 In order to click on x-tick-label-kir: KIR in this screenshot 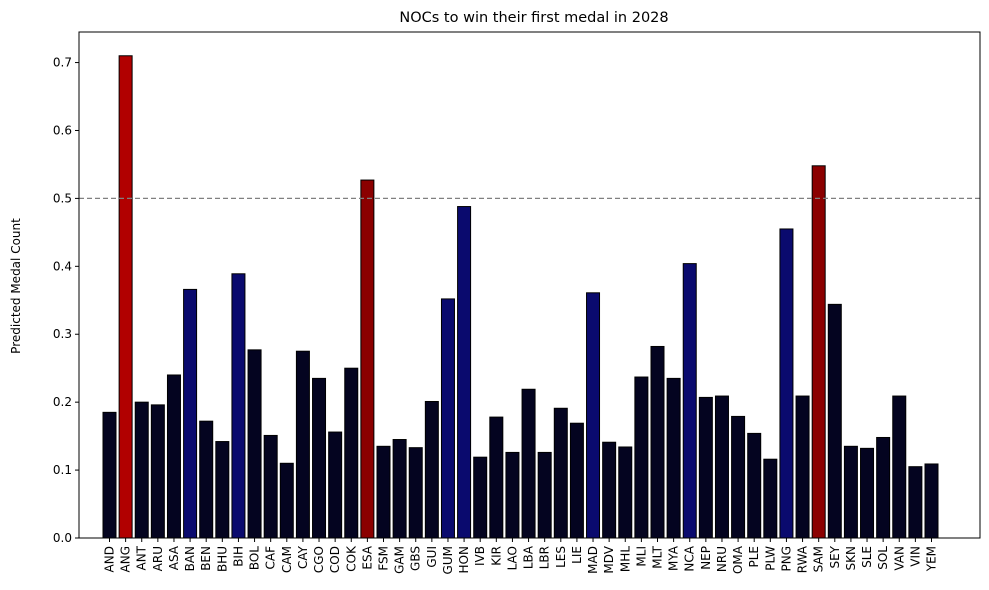, I will do `click(496, 556)`.